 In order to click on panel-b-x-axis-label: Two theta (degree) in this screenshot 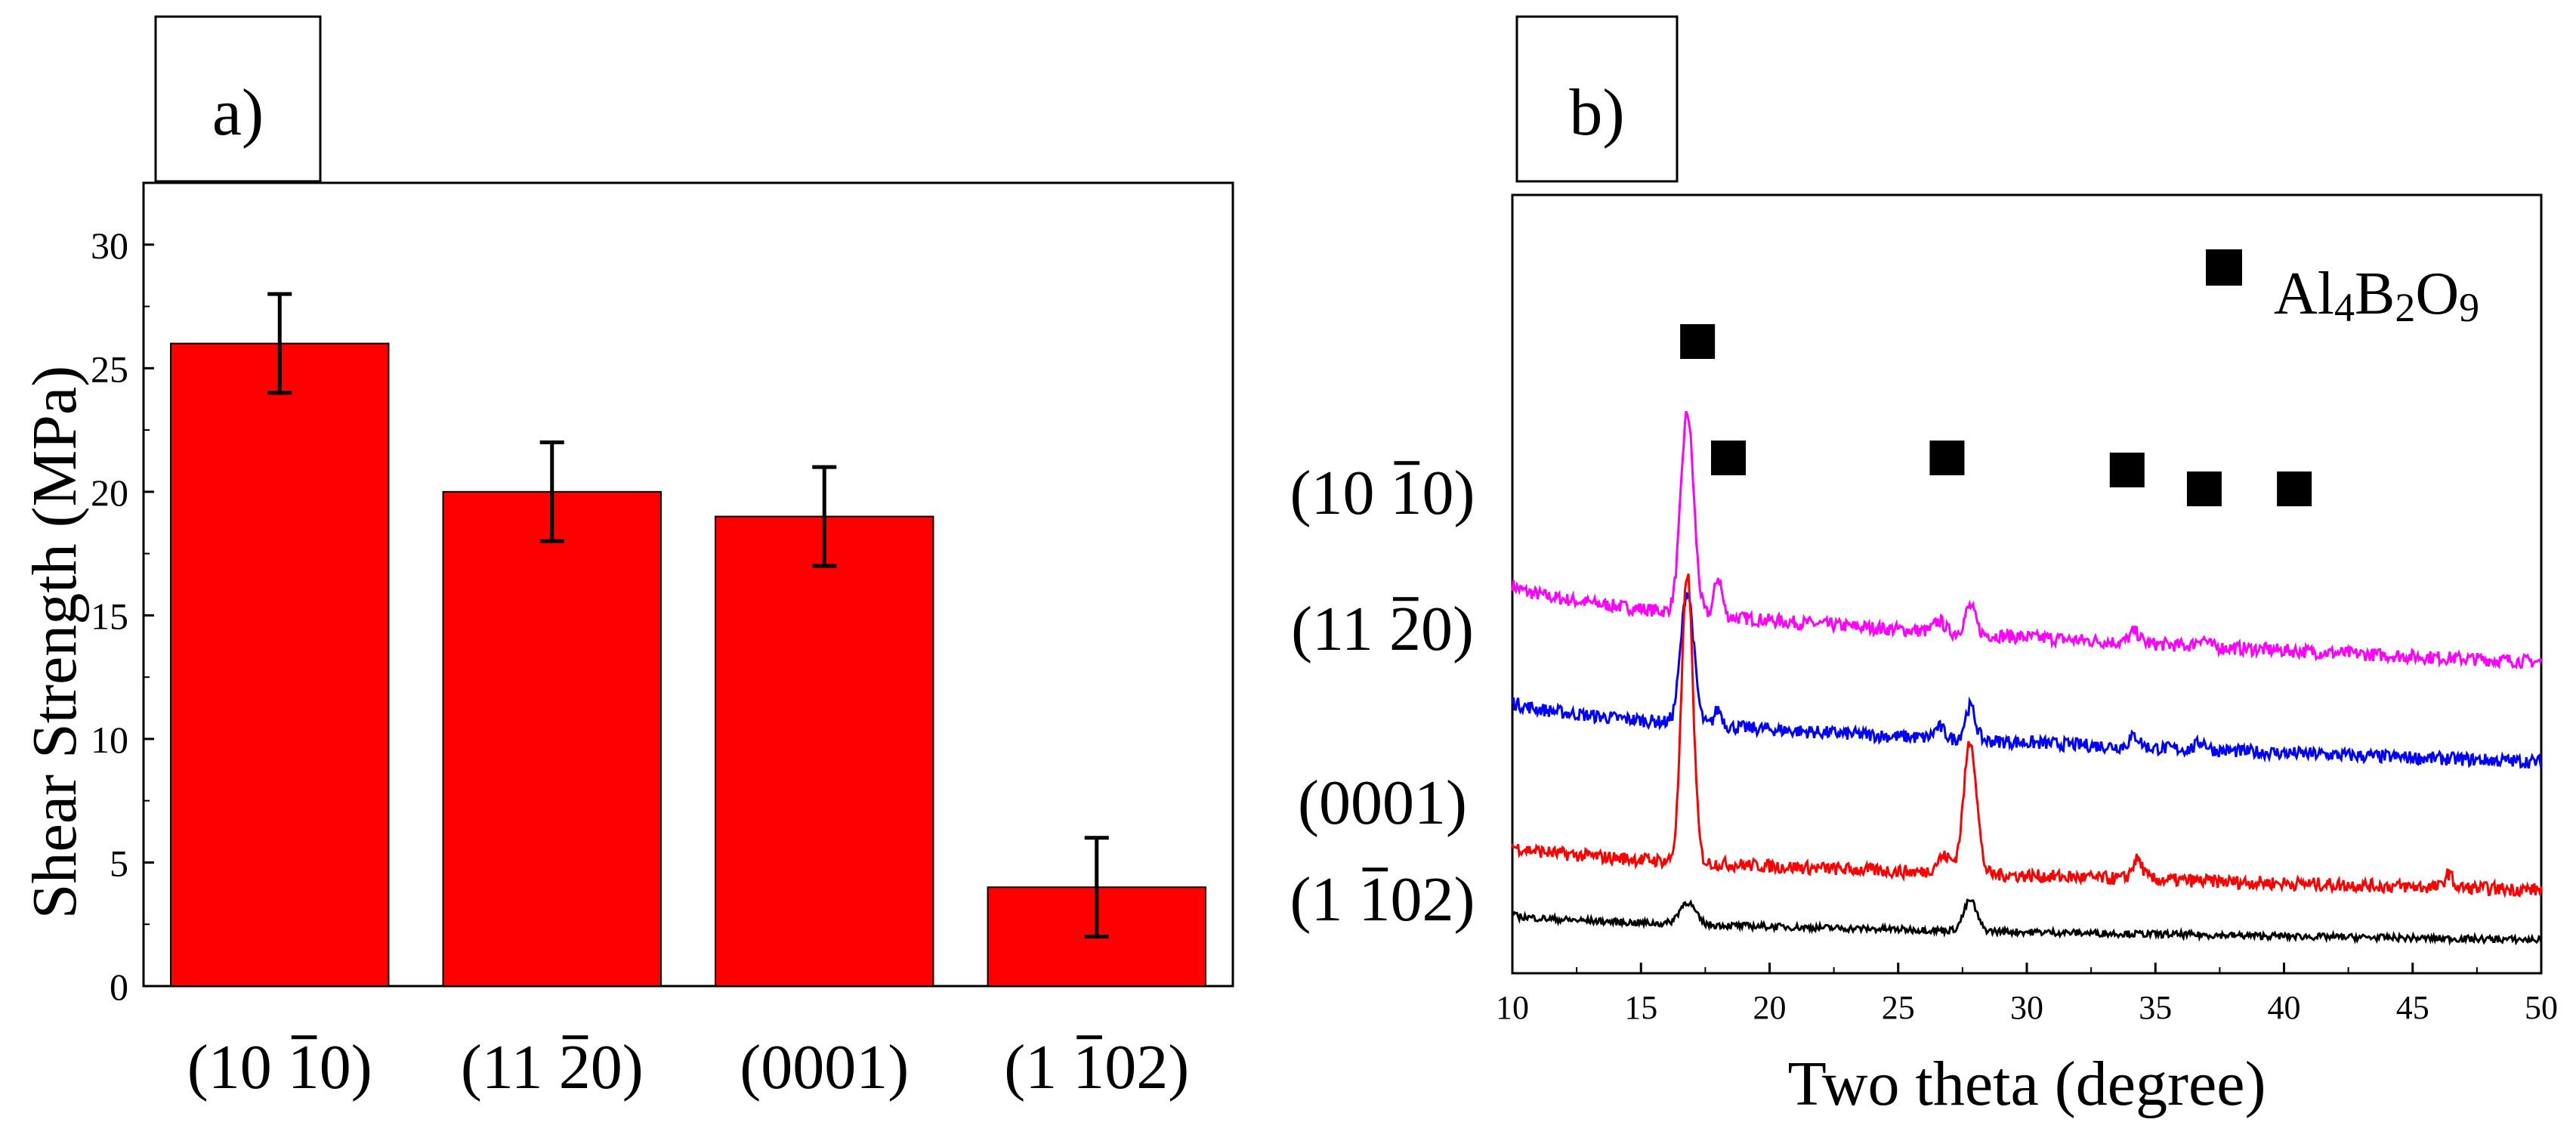, I will do `click(2026, 1084)`.